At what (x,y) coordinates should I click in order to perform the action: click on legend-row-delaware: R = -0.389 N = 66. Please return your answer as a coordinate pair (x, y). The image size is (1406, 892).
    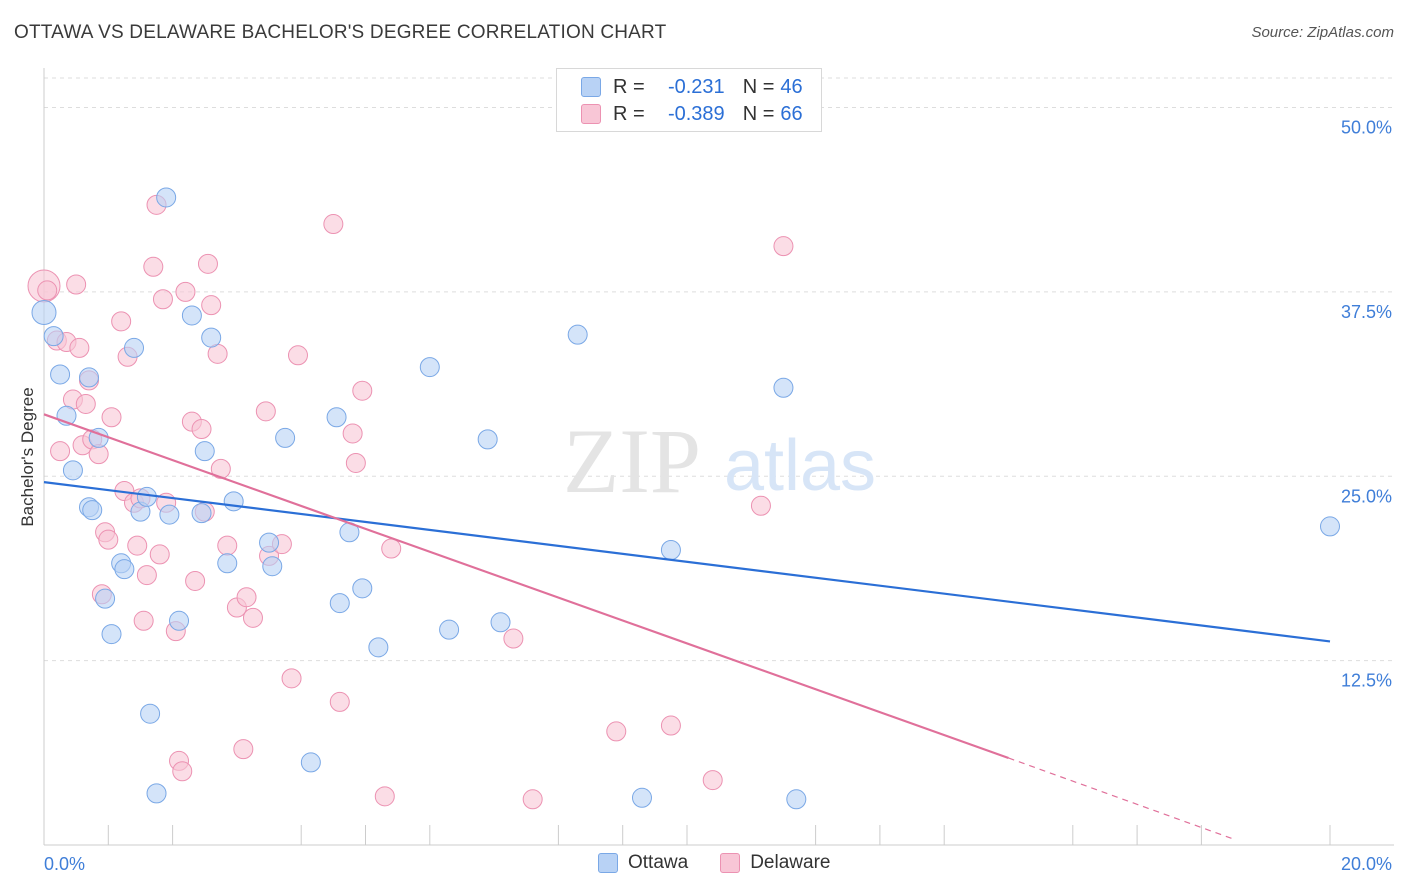
    Looking at the image, I should click on (692, 114).